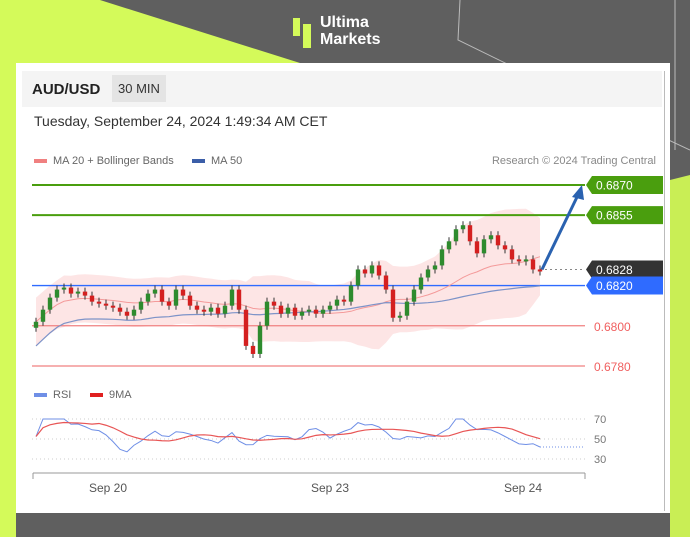 The image size is (690, 537). I want to click on symbol-label: AUD/USD, so click(66, 89).